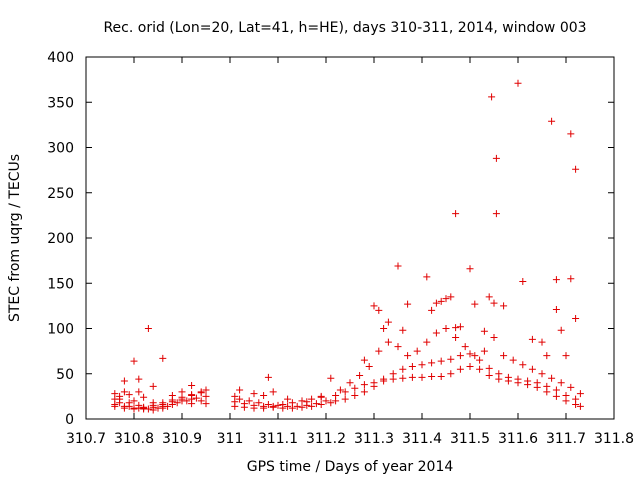  Describe the element at coordinates (518, 439) in the screenshot. I see `x-tick-label: 311.6` at that location.